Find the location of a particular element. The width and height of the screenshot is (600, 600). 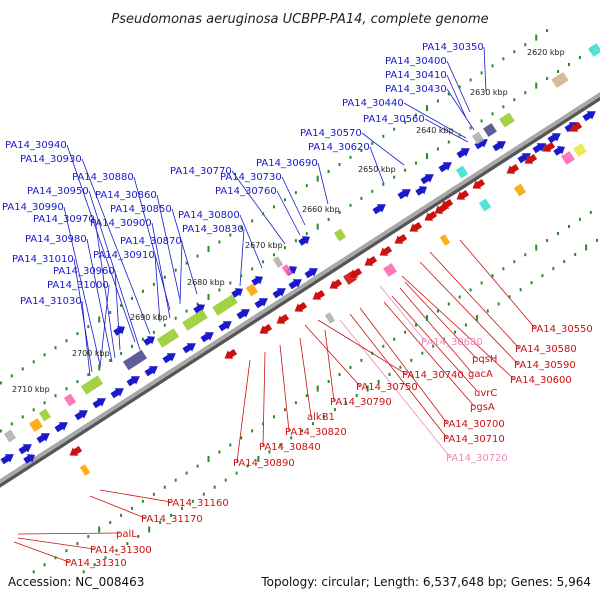

gene-label: pqsH is located at coordinates (484, 359).